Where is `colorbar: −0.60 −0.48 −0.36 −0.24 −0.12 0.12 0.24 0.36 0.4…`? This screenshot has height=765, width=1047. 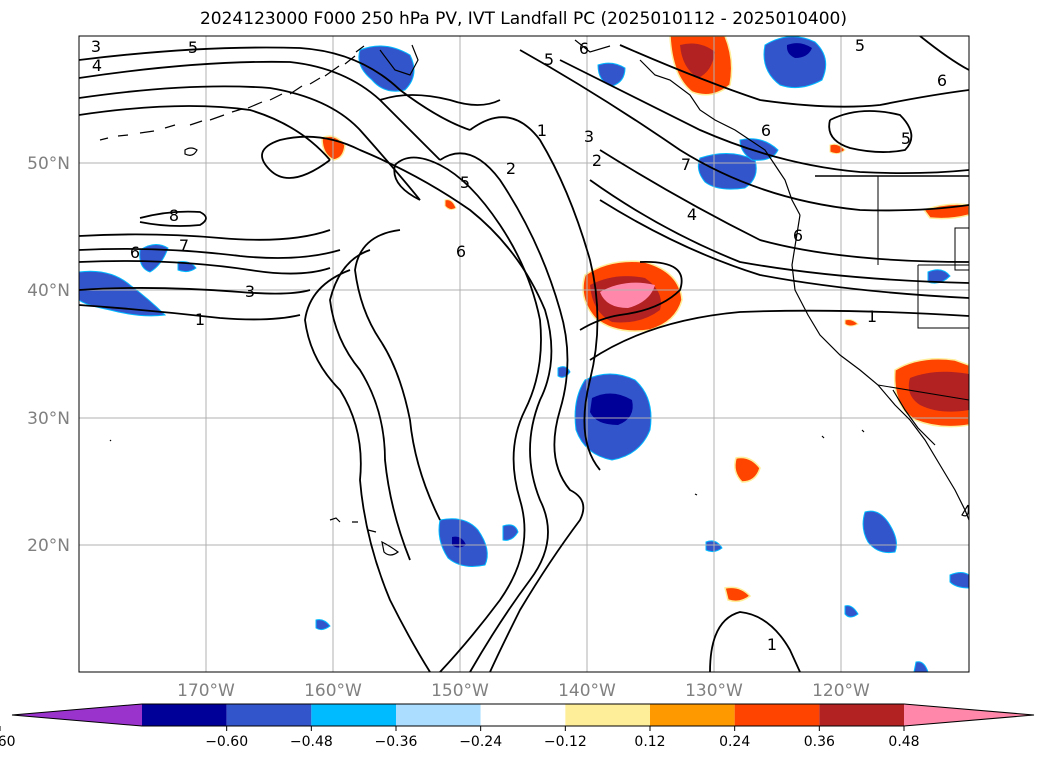
colorbar: −0.60 −0.48 −0.36 −0.24 −0.12 0.12 0.24 0.36 0.4… is located at coordinates (517, 726).